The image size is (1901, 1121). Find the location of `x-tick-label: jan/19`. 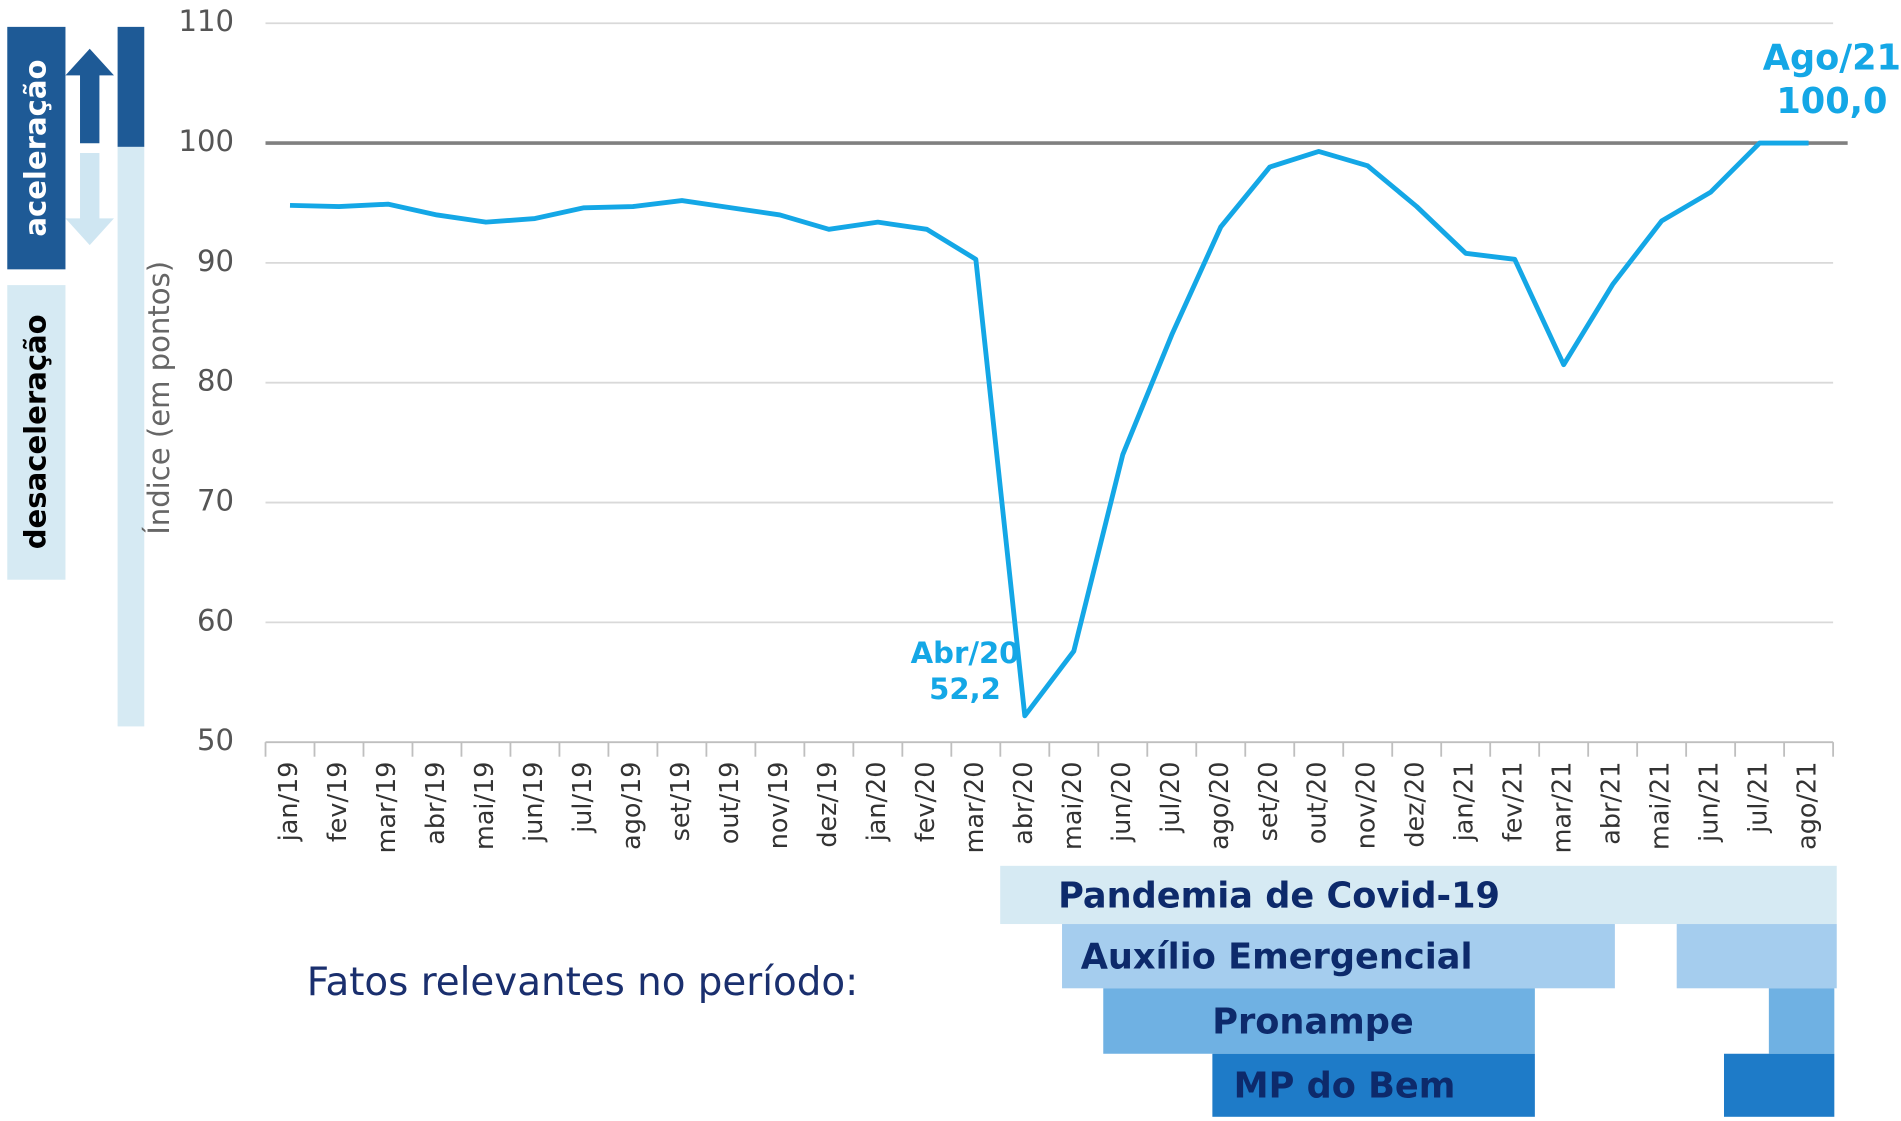

x-tick-label: jan/19 is located at coordinates (289, 802).